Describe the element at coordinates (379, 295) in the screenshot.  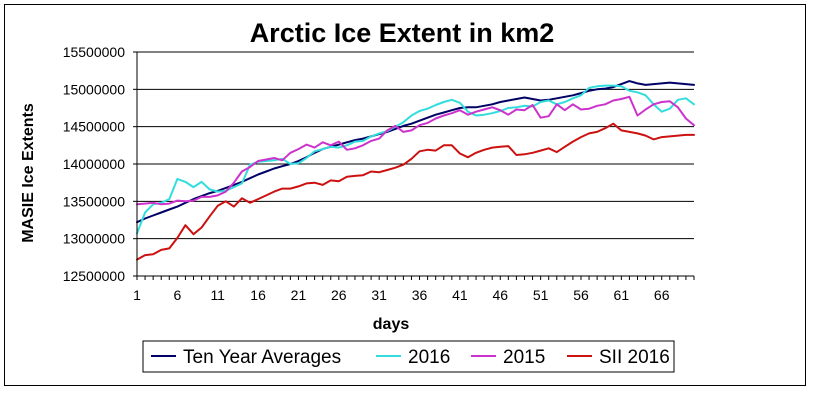
I see `x-tick-label: 31` at that location.